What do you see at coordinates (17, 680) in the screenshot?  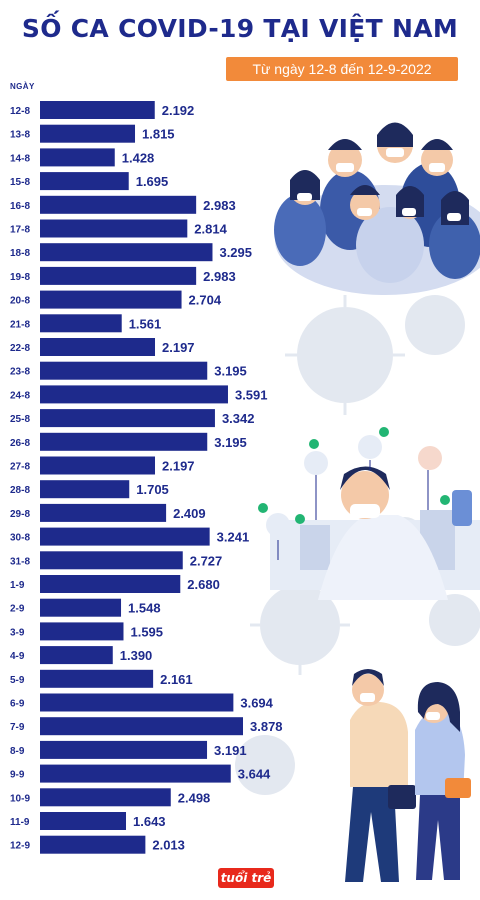 I see `category-label: 5-9` at bounding box center [17, 680].